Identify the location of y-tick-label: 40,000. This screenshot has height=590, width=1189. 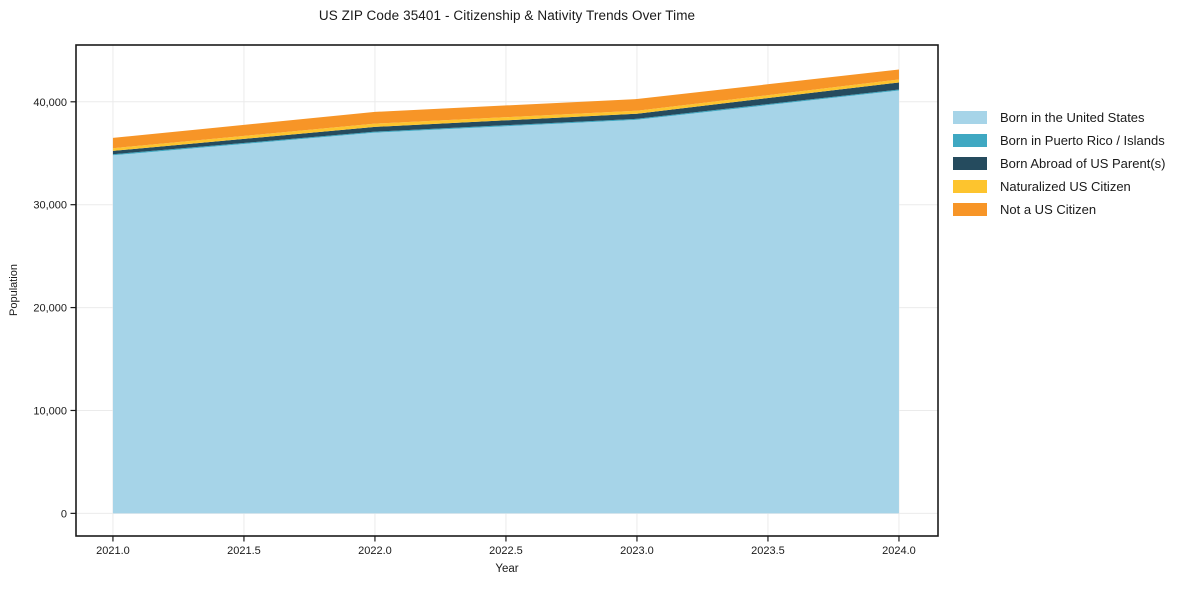
(50, 103).